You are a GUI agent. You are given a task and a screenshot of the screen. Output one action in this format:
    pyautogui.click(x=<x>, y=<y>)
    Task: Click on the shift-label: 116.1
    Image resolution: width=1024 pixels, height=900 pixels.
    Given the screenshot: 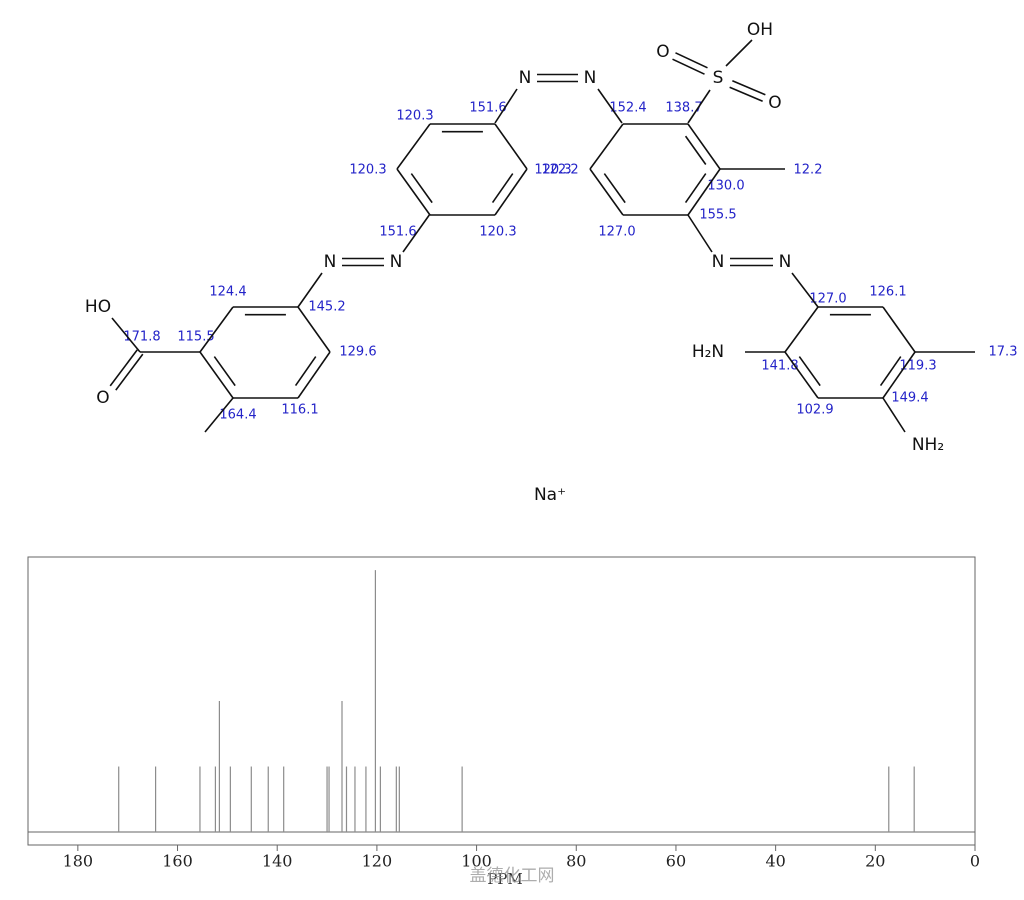 What is the action you would take?
    pyautogui.click(x=299, y=410)
    